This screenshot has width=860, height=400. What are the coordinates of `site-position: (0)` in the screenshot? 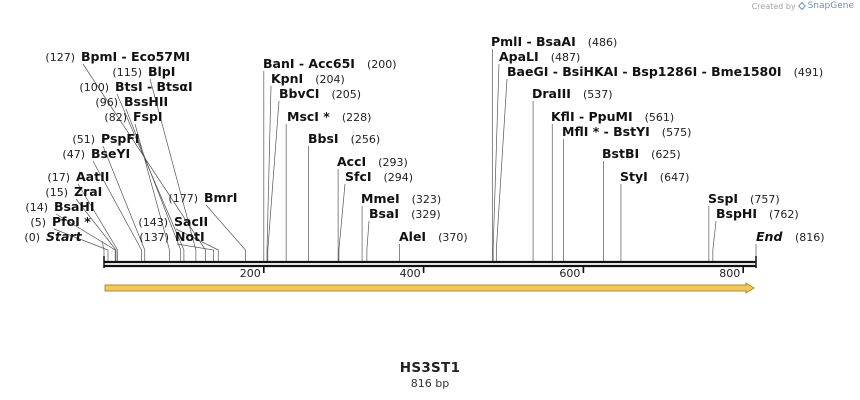 It's located at (32, 237).